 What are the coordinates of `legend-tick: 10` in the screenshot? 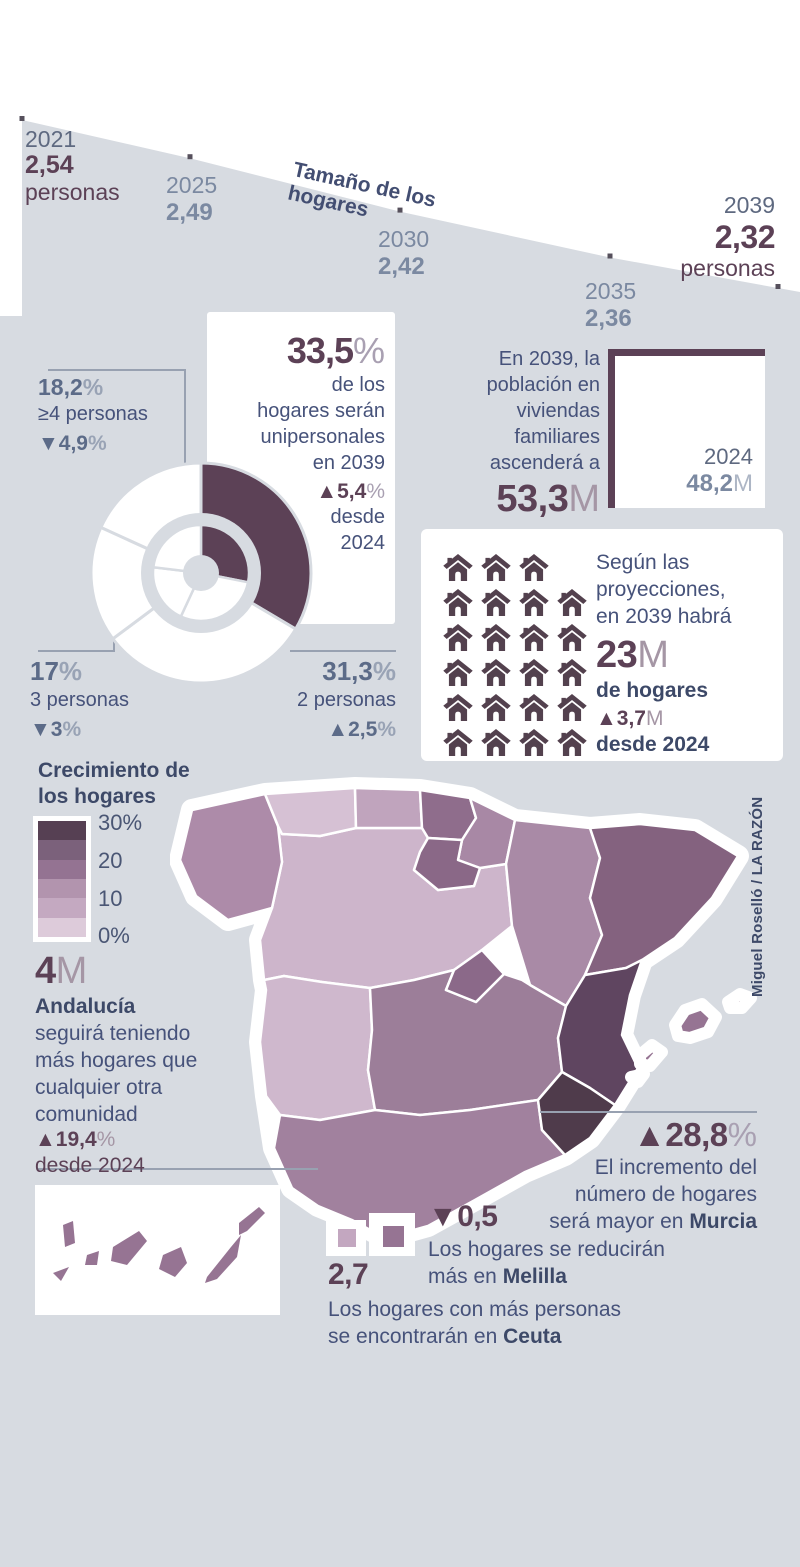 It's located at (110, 898).